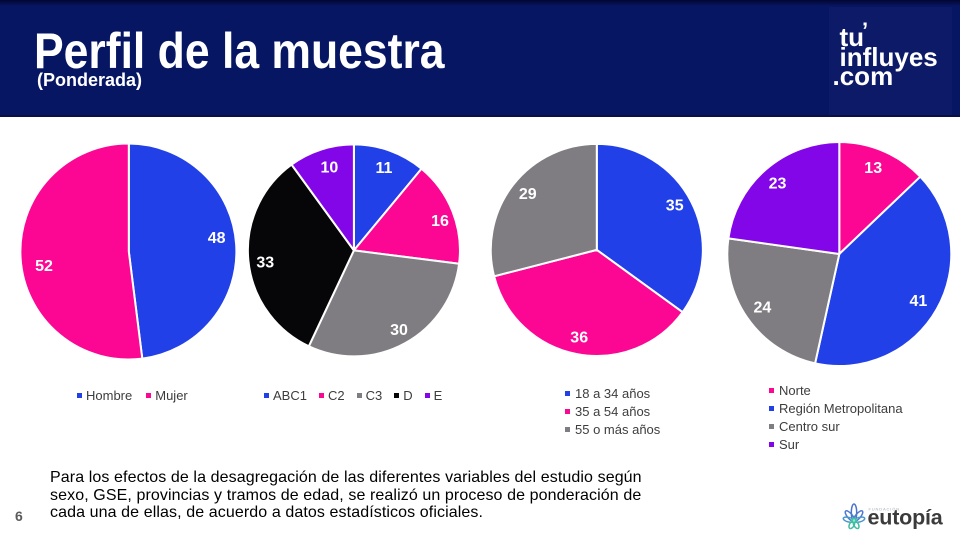  What do you see at coordinates (763, 308) in the screenshot?
I see `svg-text: 24` at bounding box center [763, 308].